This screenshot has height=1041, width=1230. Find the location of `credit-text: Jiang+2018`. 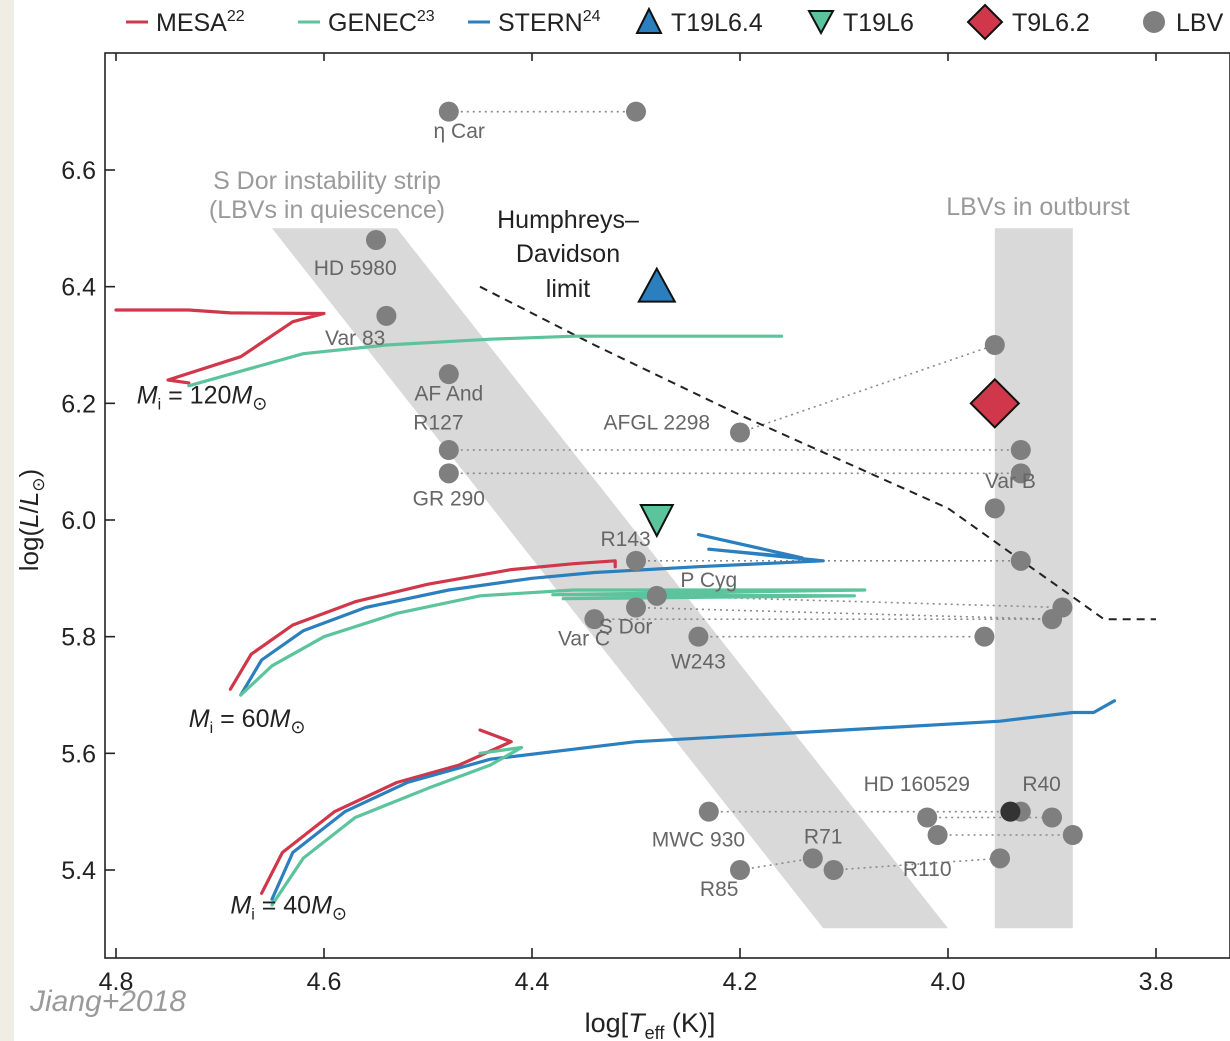

credit-text: Jiang+2018 is located at coordinates (108, 1001).